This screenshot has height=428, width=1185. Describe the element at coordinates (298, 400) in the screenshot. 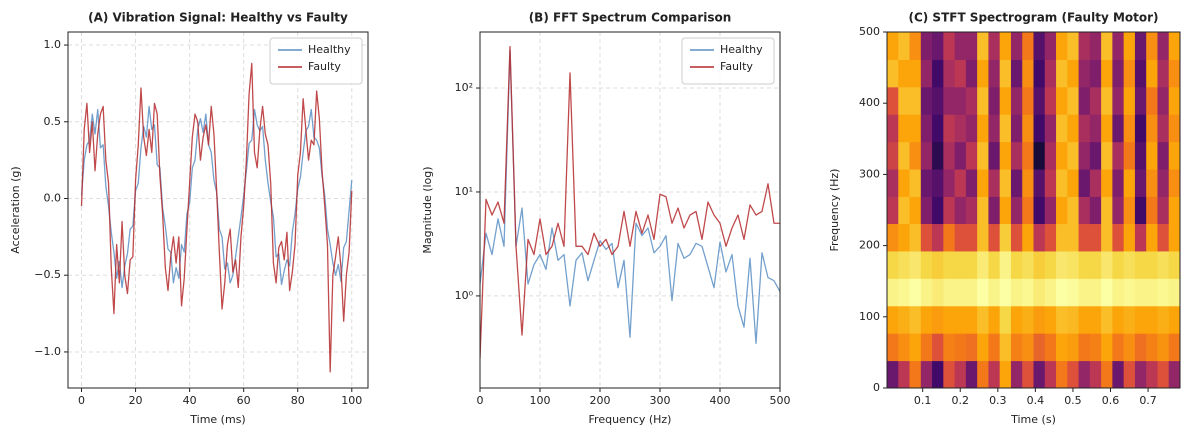

I see `x-tick-label: 80` at that location.